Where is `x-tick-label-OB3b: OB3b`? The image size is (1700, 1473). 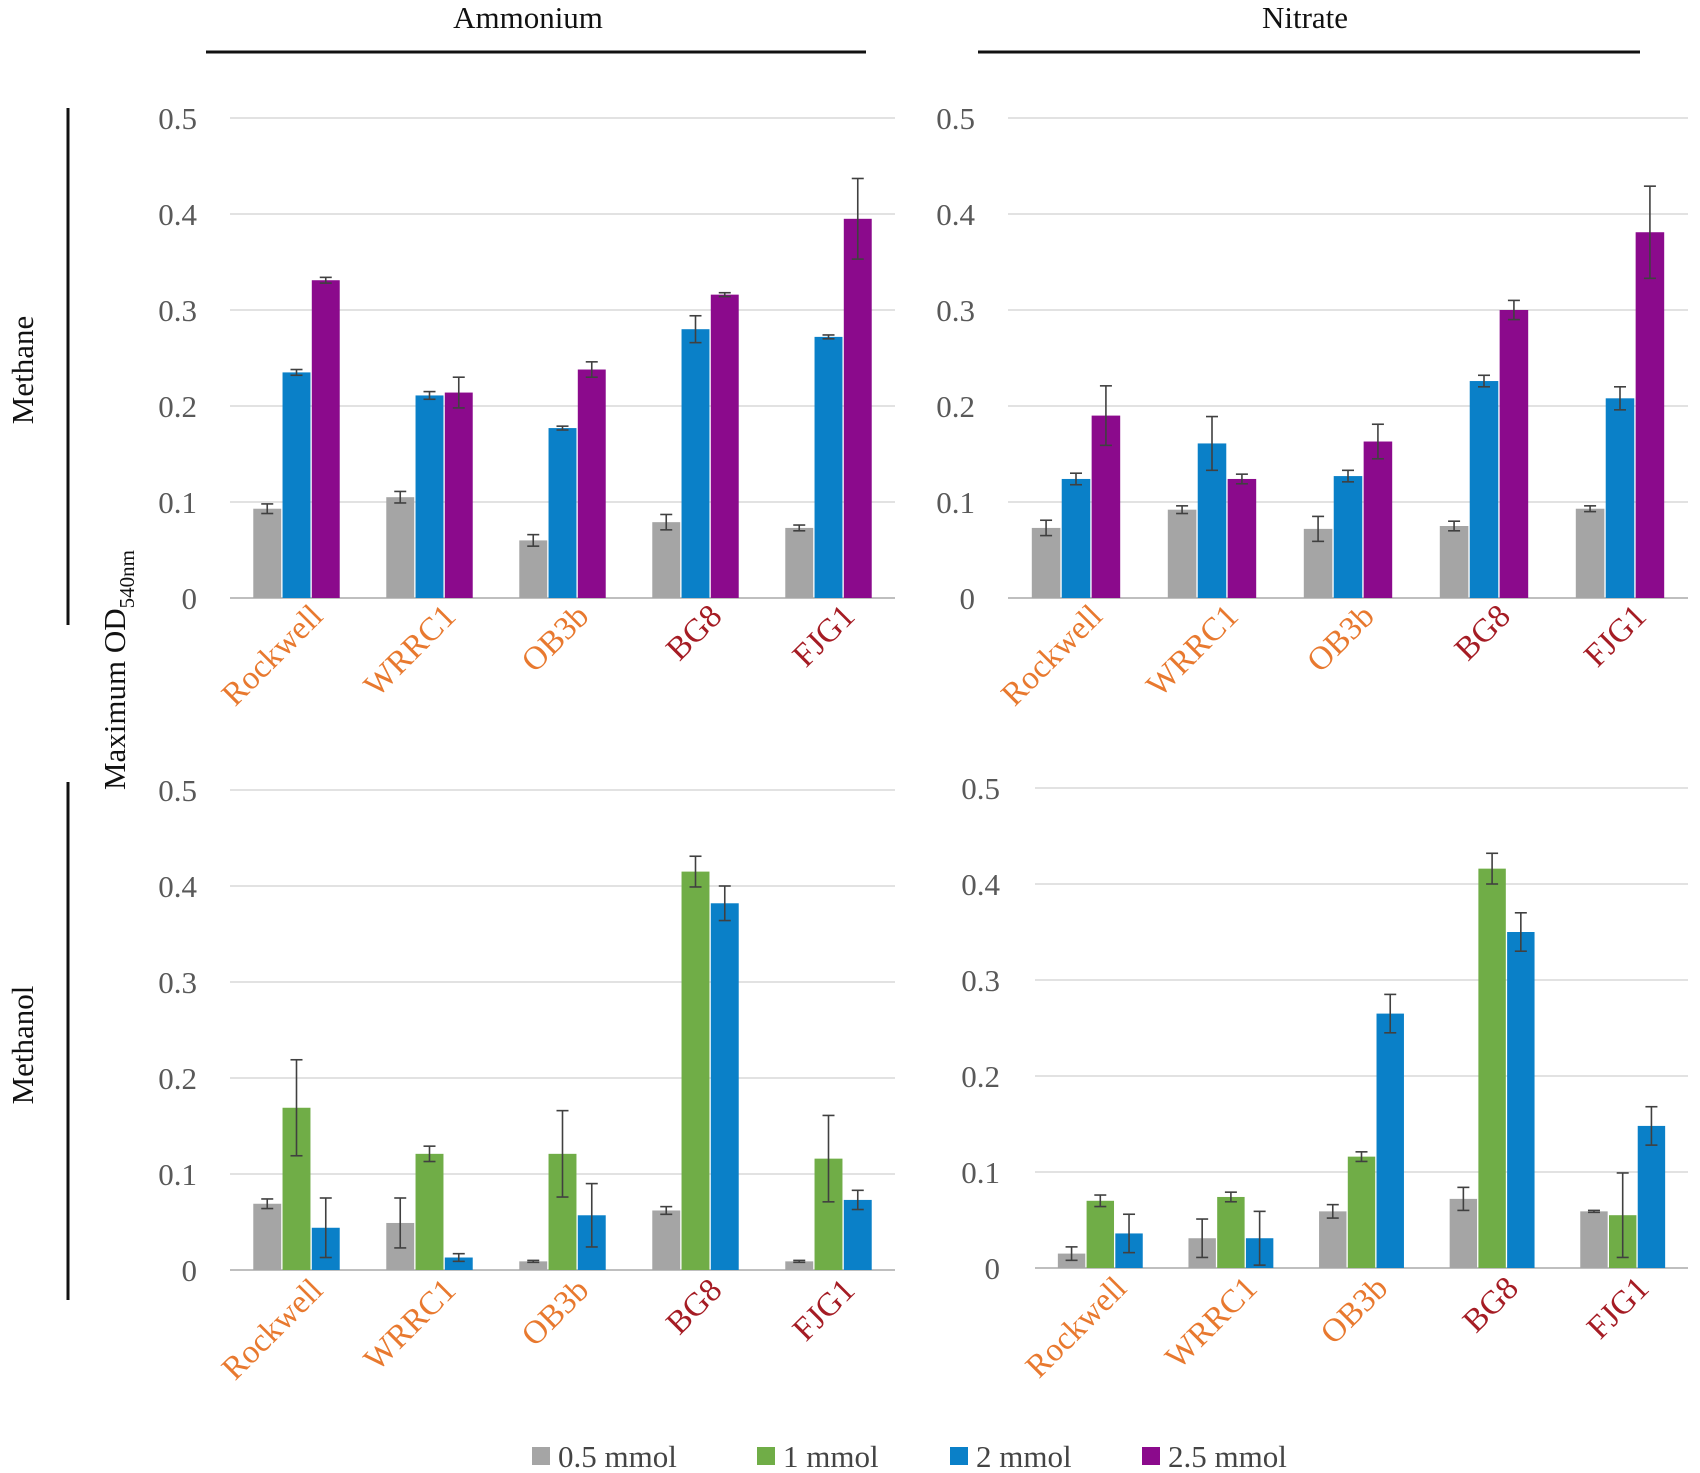
x-tick-label-OB3b: OB3b is located at coordinates (1354, 1310).